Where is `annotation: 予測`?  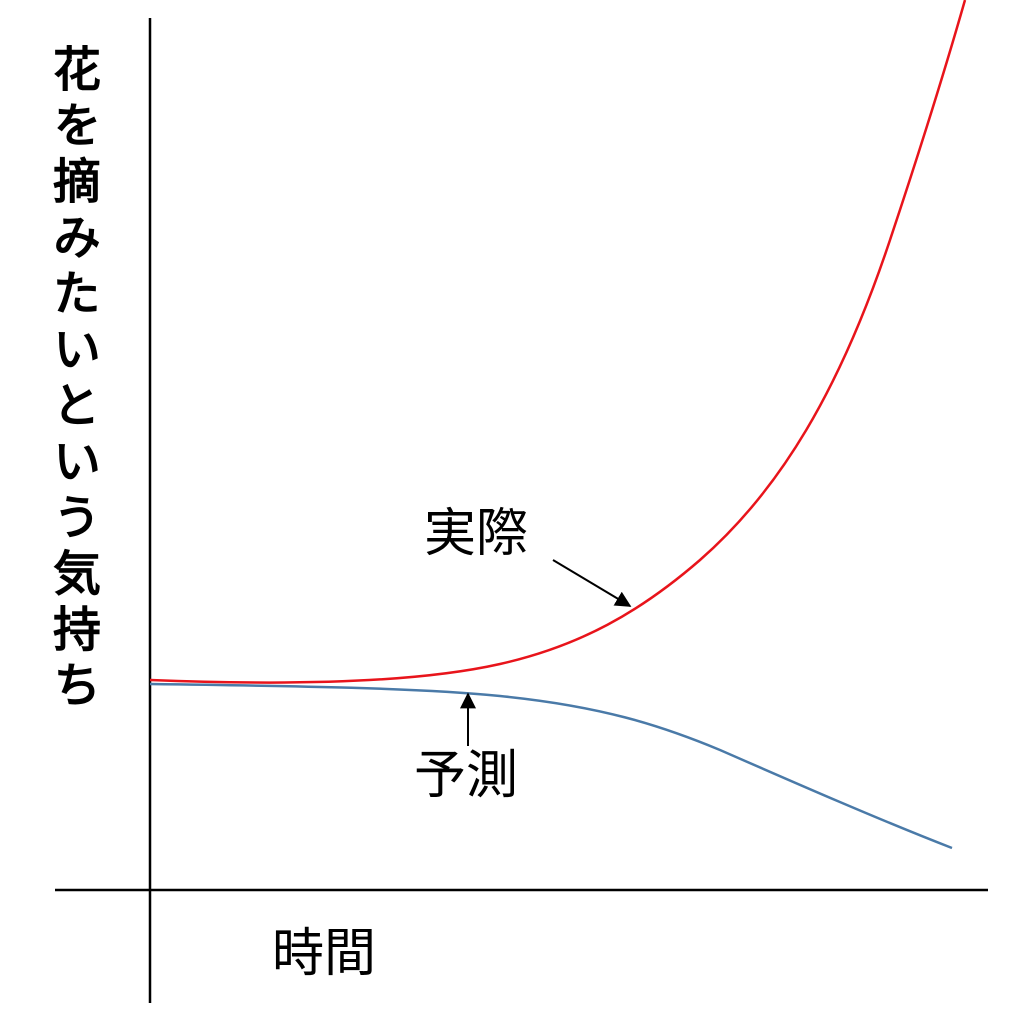 annotation: 予測 is located at coordinates (466, 776).